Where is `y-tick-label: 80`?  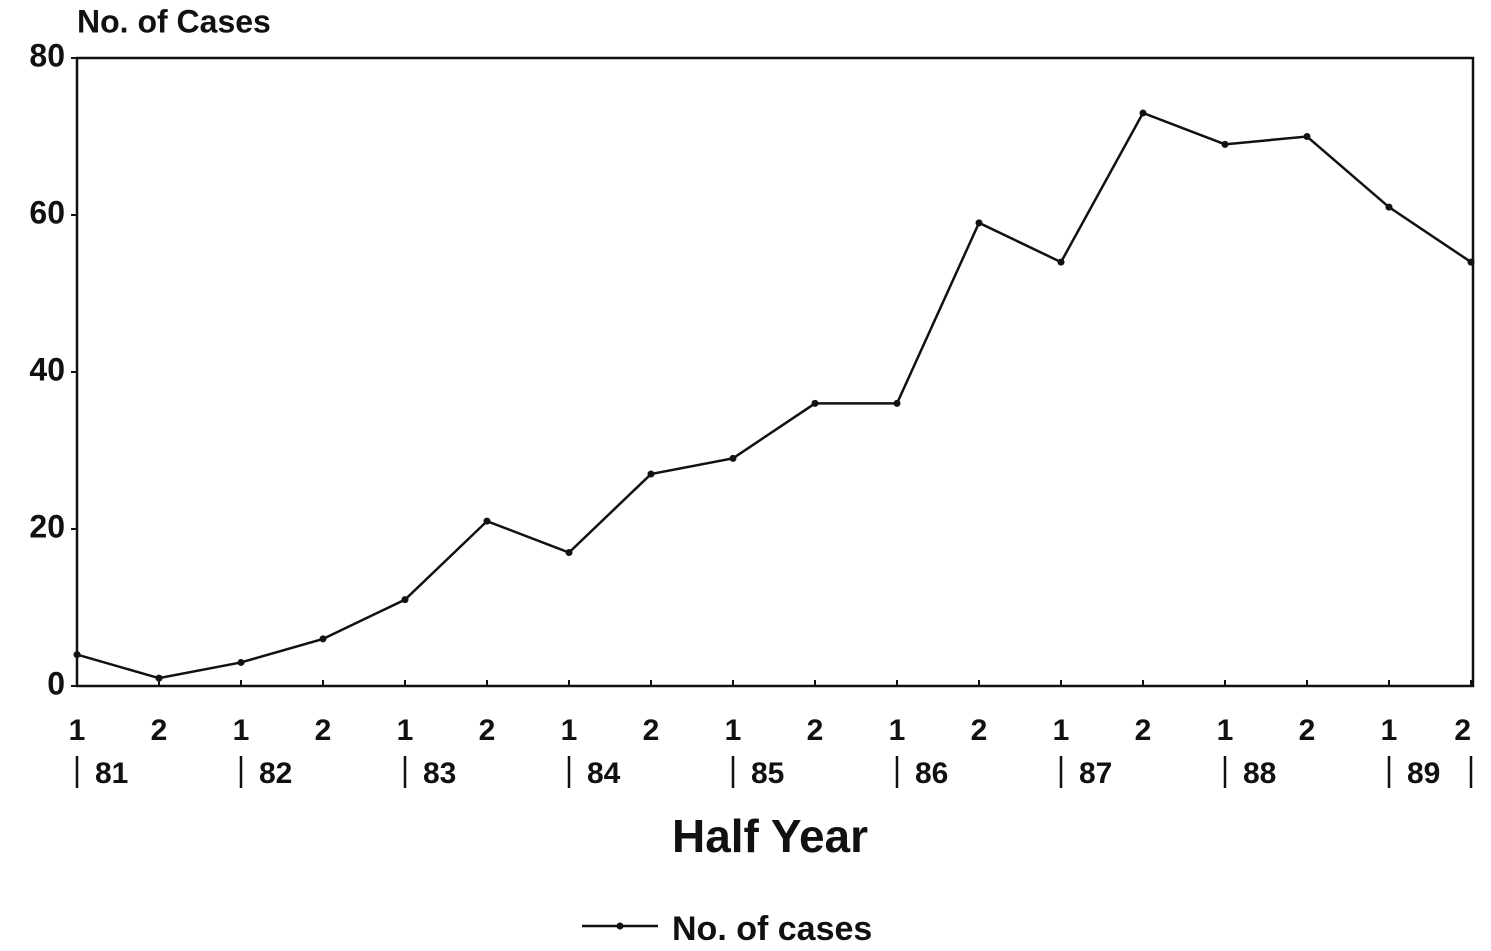
y-tick-label: 80 is located at coordinates (47, 55).